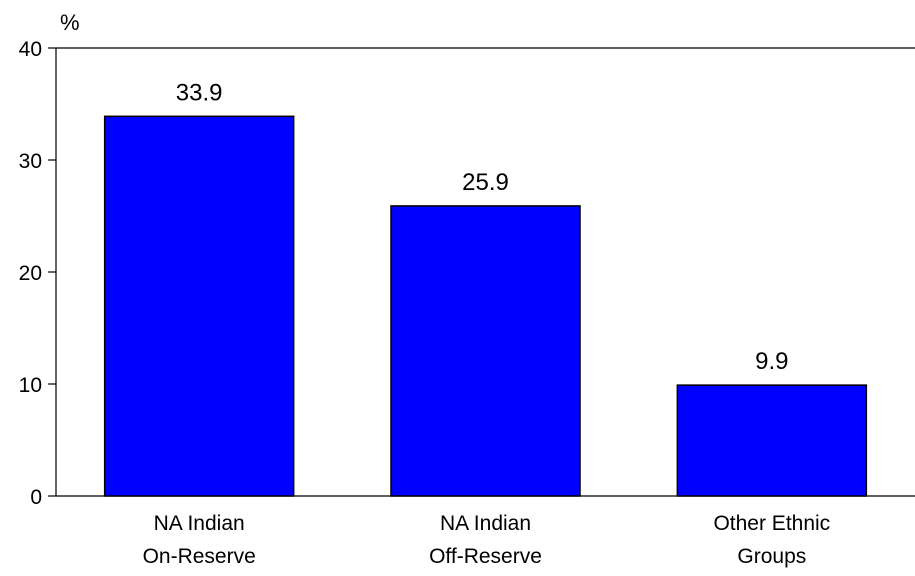 This screenshot has height=576, width=915. What do you see at coordinates (30, 385) in the screenshot?
I see `y-tick-label: 10` at bounding box center [30, 385].